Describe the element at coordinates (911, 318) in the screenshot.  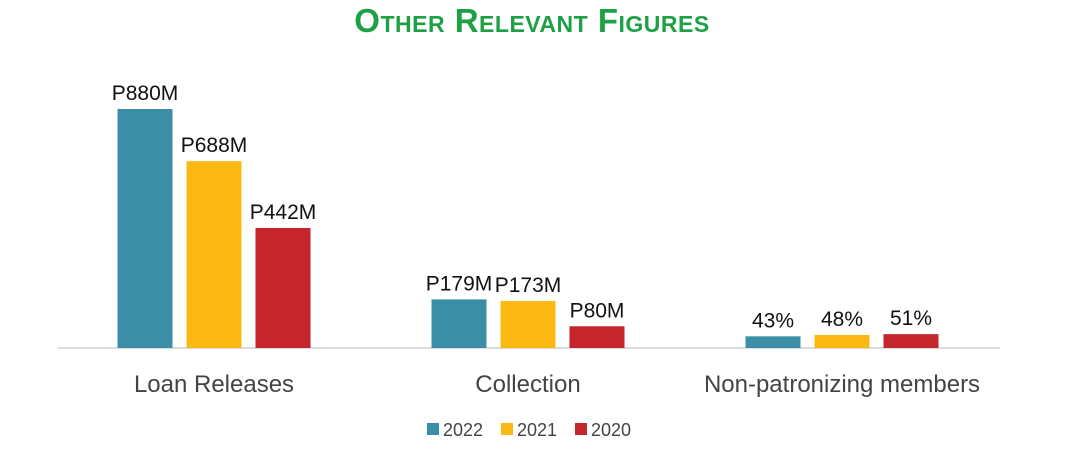
I see `data-label-non-patronizing-members-2020: 51%` at that location.